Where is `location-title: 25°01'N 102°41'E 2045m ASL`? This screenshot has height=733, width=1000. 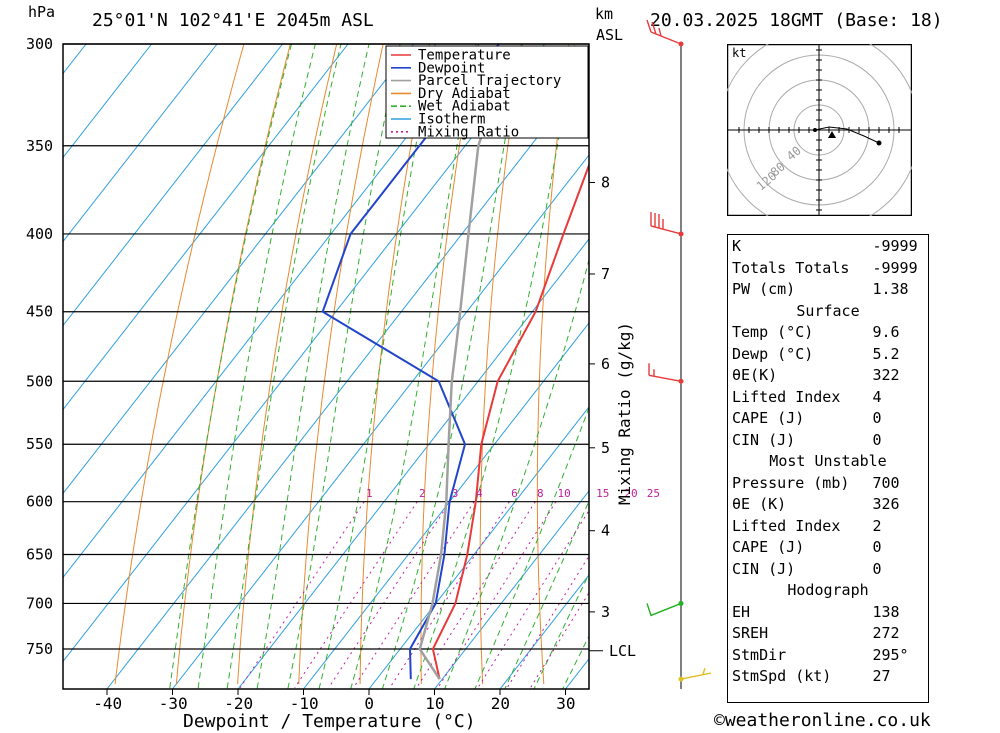
location-title: 25°01'N 102°41'E 2045m ASL is located at coordinates (233, 20).